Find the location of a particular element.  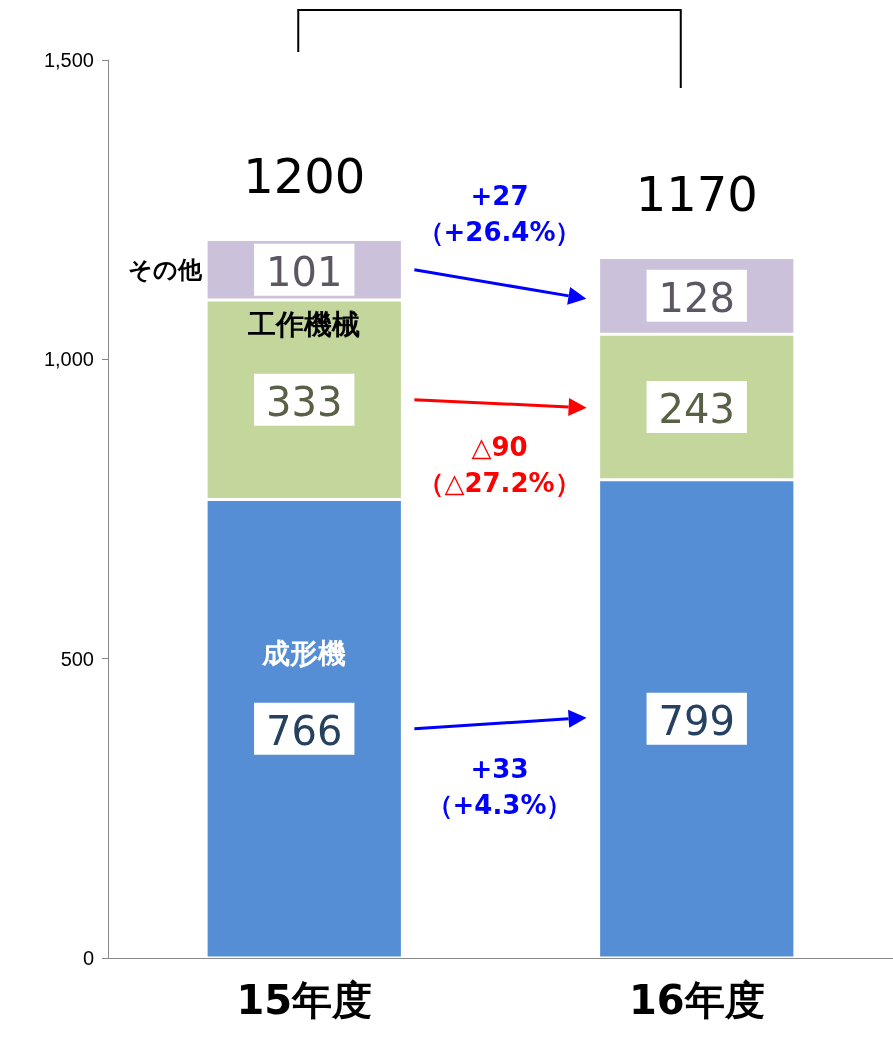

data-label: 101 is located at coordinates (304, 271).